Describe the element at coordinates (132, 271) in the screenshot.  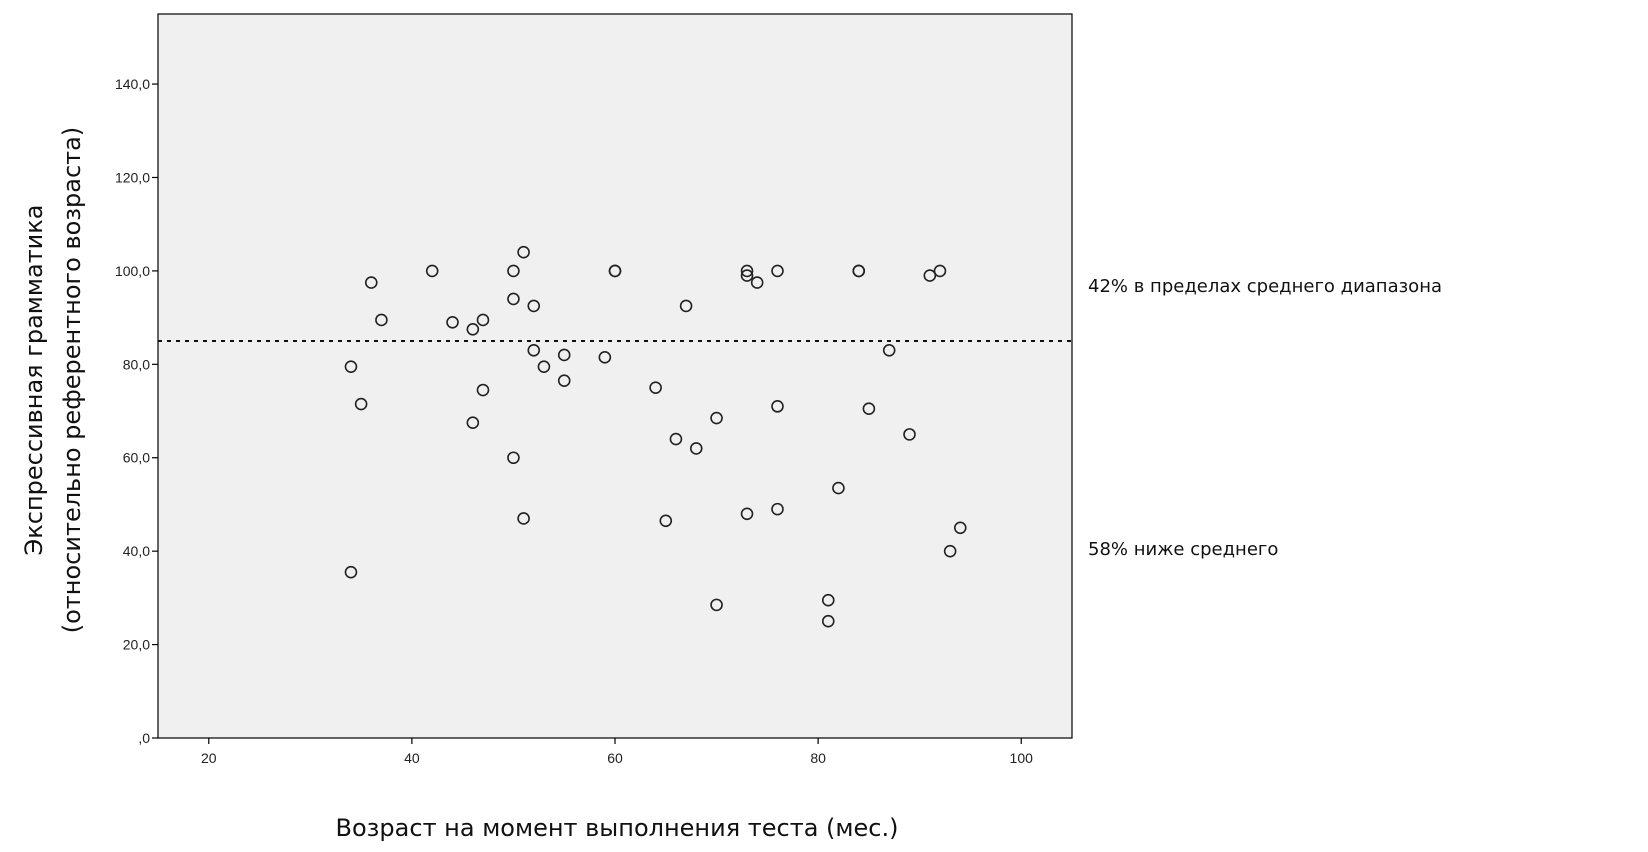
I see `y-tick-label: 100,0` at that location.